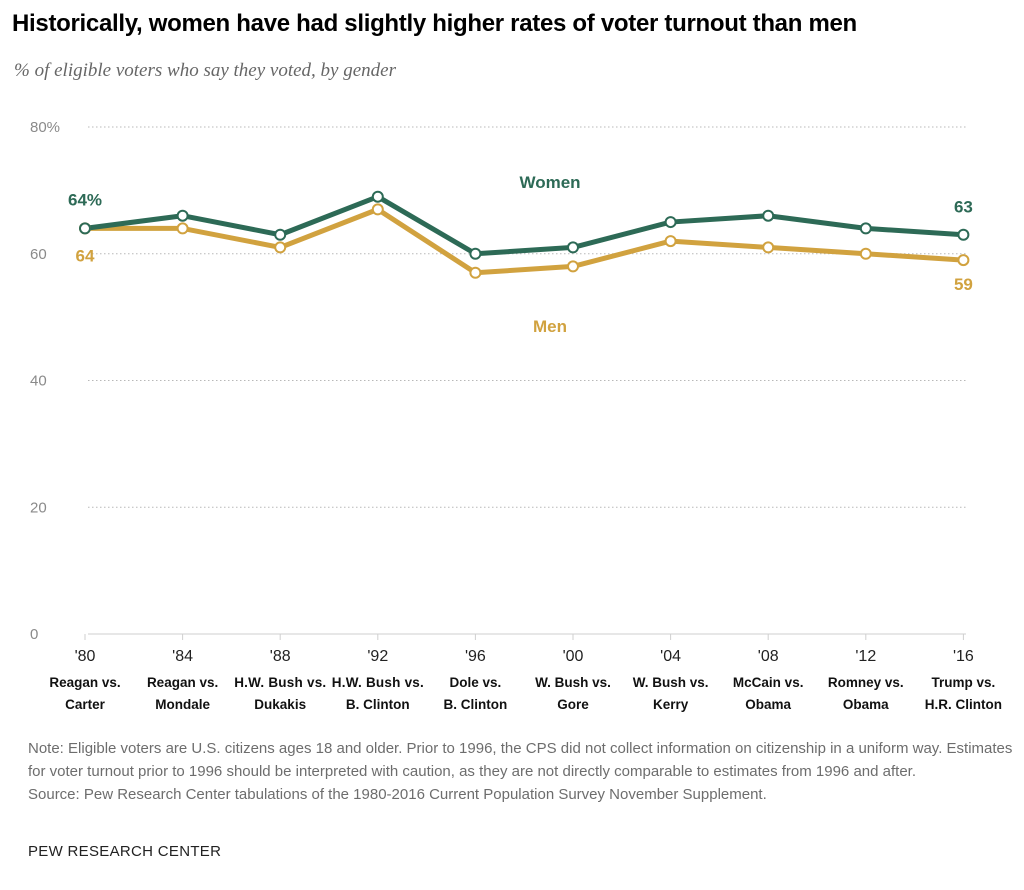  I want to click on x-tick-label: '96, so click(475, 656).